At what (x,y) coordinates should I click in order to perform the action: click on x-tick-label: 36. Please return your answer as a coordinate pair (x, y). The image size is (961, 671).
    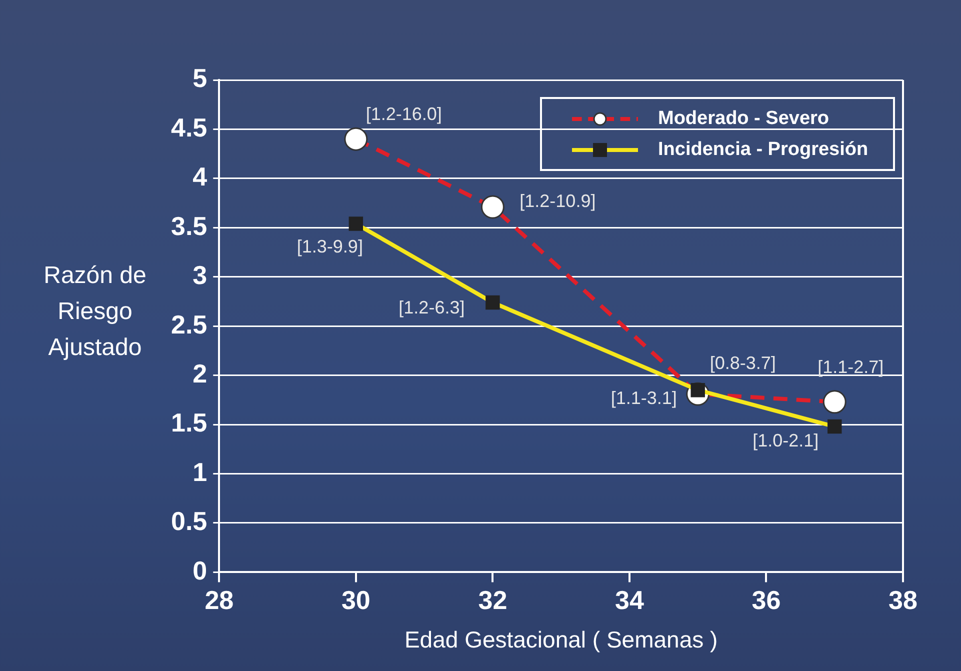
    Looking at the image, I should click on (766, 599).